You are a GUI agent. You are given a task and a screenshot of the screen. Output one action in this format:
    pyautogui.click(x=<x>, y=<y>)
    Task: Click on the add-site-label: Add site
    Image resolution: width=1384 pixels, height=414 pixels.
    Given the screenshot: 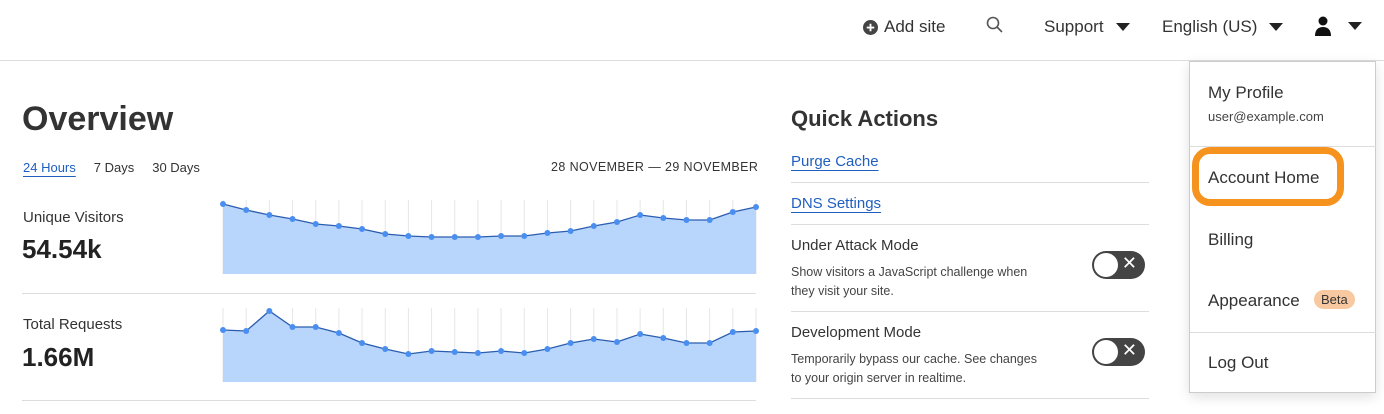 What is the action you would take?
    pyautogui.click(x=915, y=26)
    